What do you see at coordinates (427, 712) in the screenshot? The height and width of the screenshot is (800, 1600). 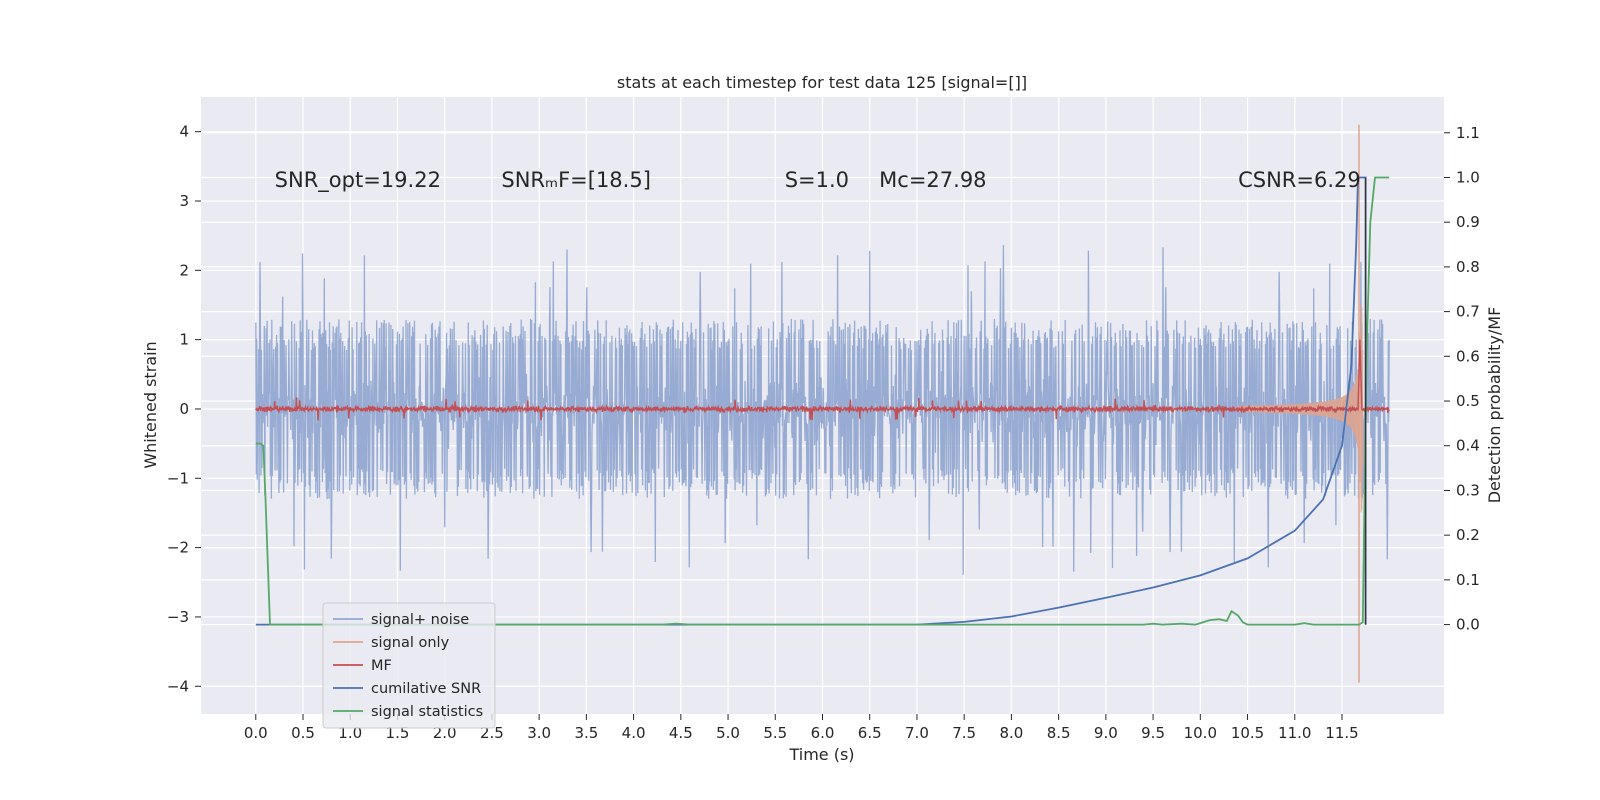 I see `legend-label: signal statistics` at bounding box center [427, 712].